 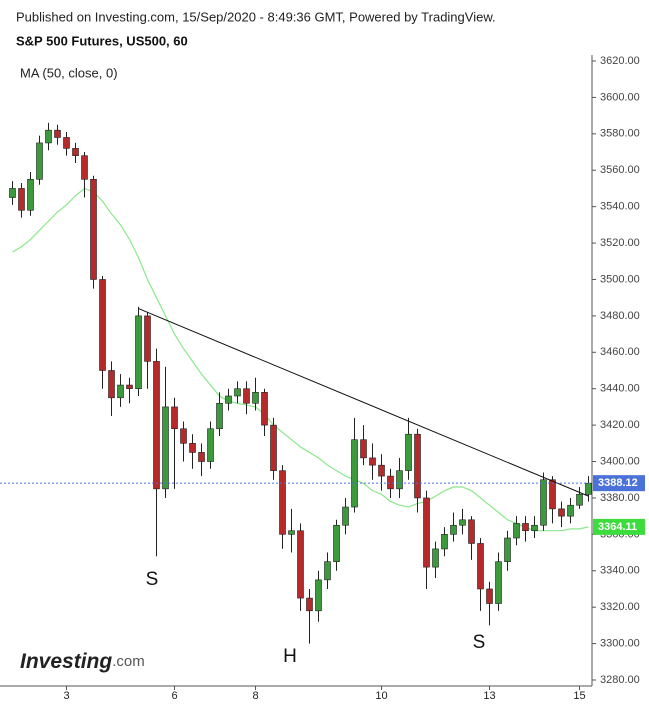 I want to click on x-tick-label: 6, so click(x=174, y=696).